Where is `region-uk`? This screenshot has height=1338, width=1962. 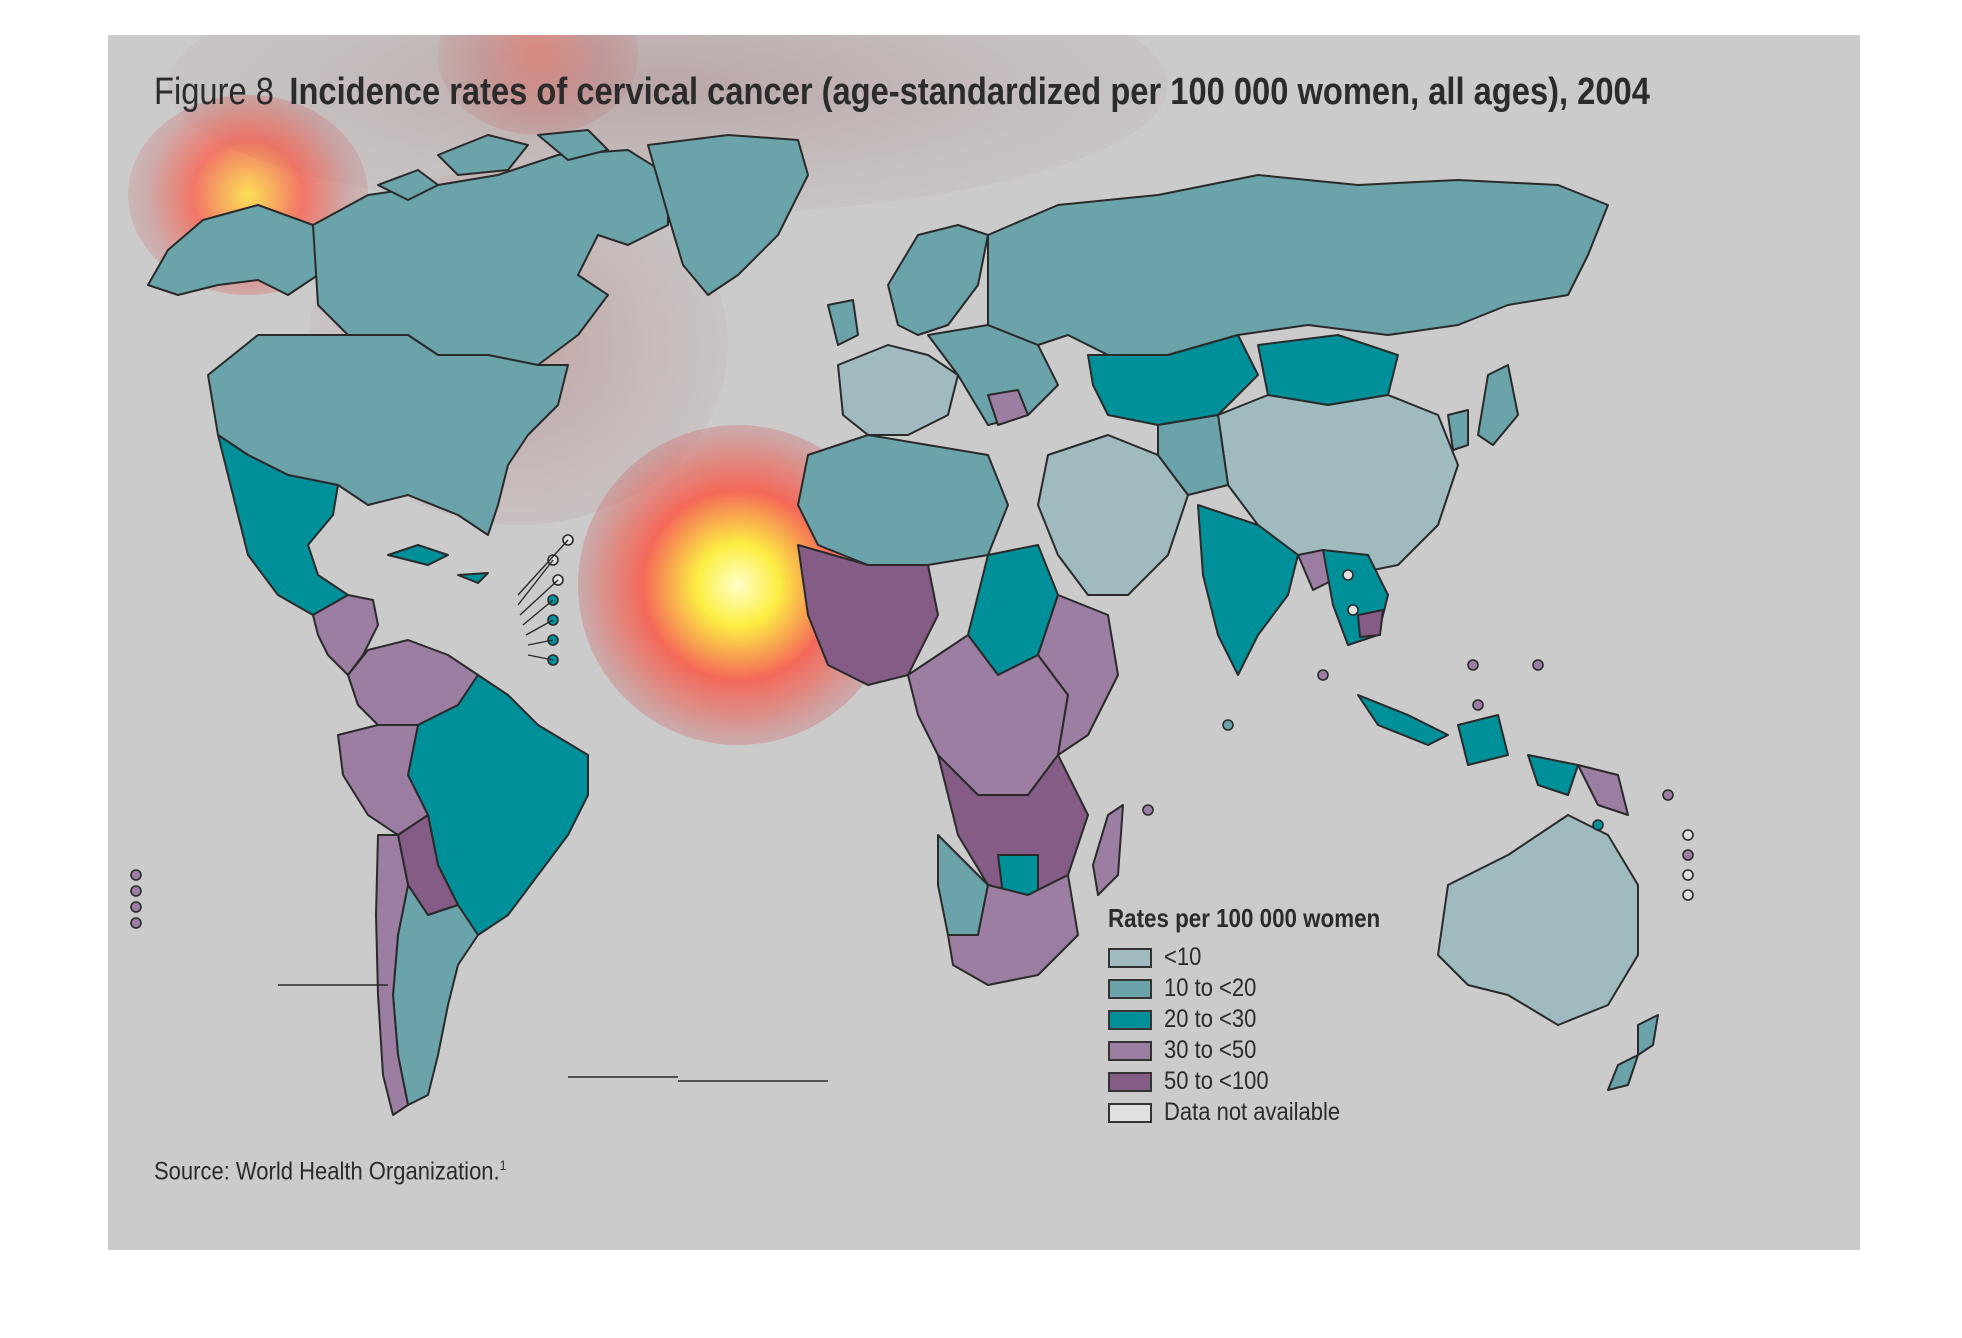 region-uk is located at coordinates (843, 322).